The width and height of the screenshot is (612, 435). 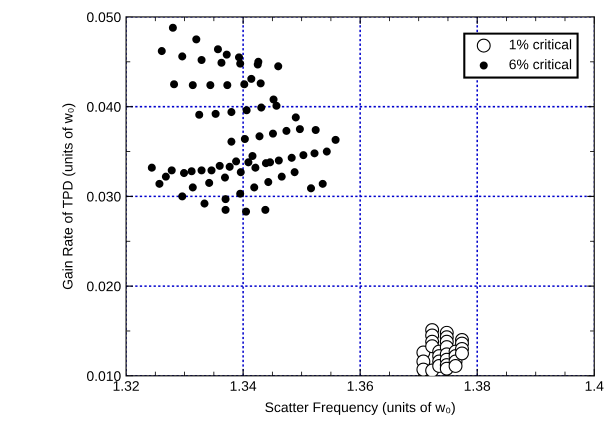 What do you see at coordinates (360, 408) in the screenshot?
I see `x-axis-title: Scatter Frequency (units of w₀)` at bounding box center [360, 408].